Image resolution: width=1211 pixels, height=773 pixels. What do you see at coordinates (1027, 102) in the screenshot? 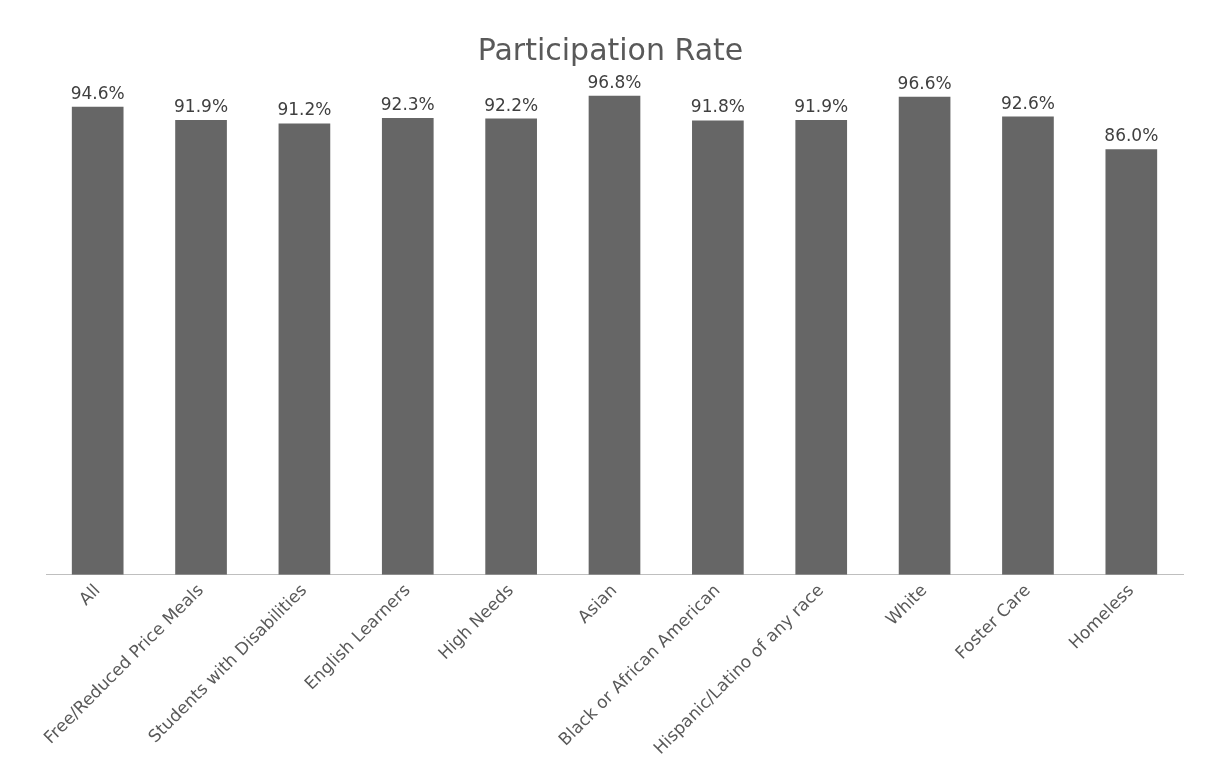
I see `data-label: 92.6%` at bounding box center [1027, 102].